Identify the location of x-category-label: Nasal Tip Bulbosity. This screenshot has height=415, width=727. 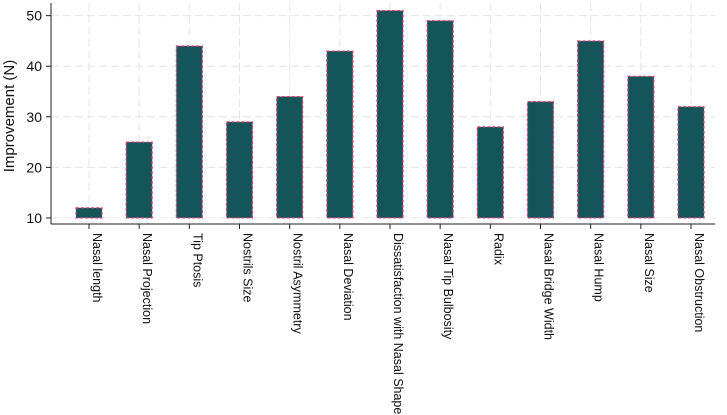
(448, 286).